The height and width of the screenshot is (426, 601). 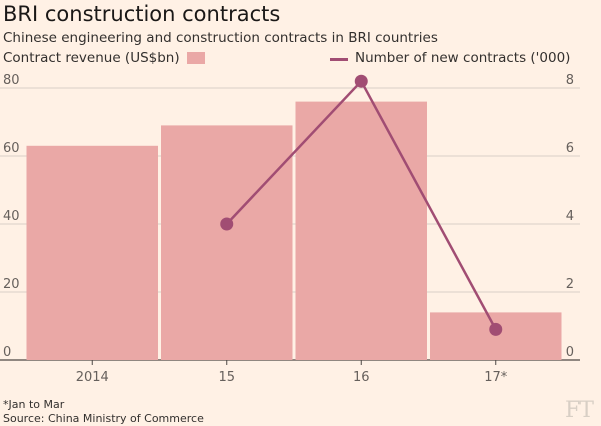 What do you see at coordinates (579, 410) in the screenshot?
I see `ft-logo: FT` at bounding box center [579, 410].